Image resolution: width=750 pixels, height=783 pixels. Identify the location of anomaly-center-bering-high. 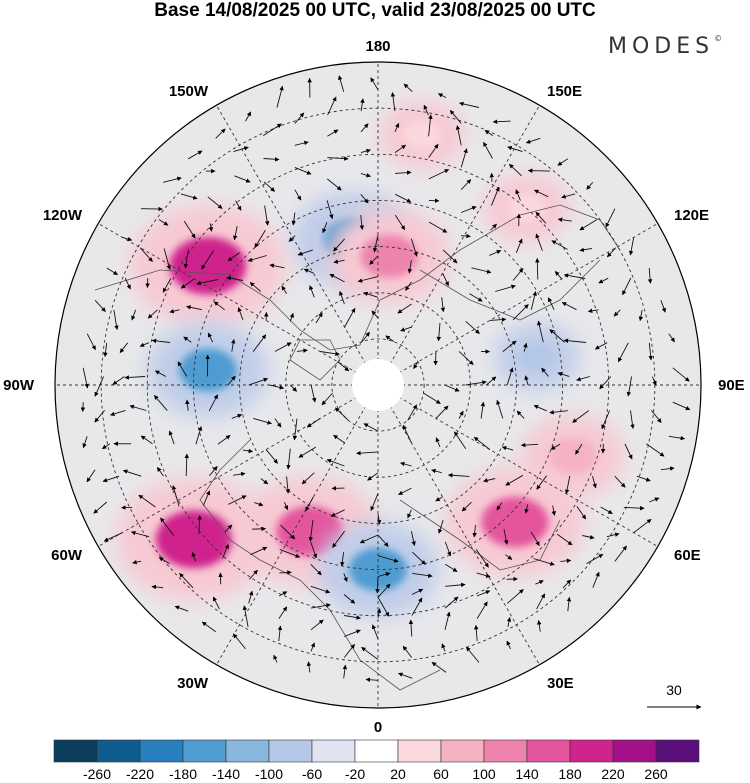
(389, 256).